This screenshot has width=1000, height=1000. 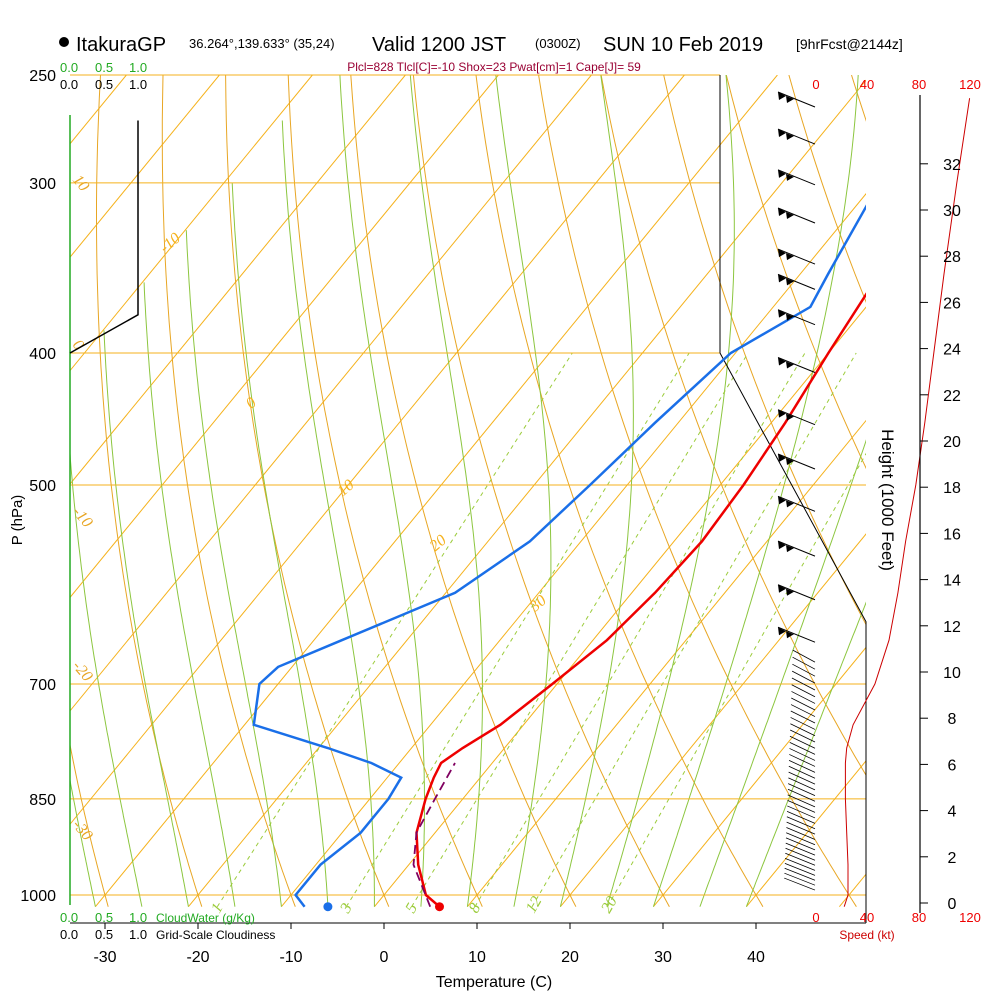 What do you see at coordinates (345, 487) in the screenshot?
I see `dry-adiabat-label: 10` at bounding box center [345, 487].